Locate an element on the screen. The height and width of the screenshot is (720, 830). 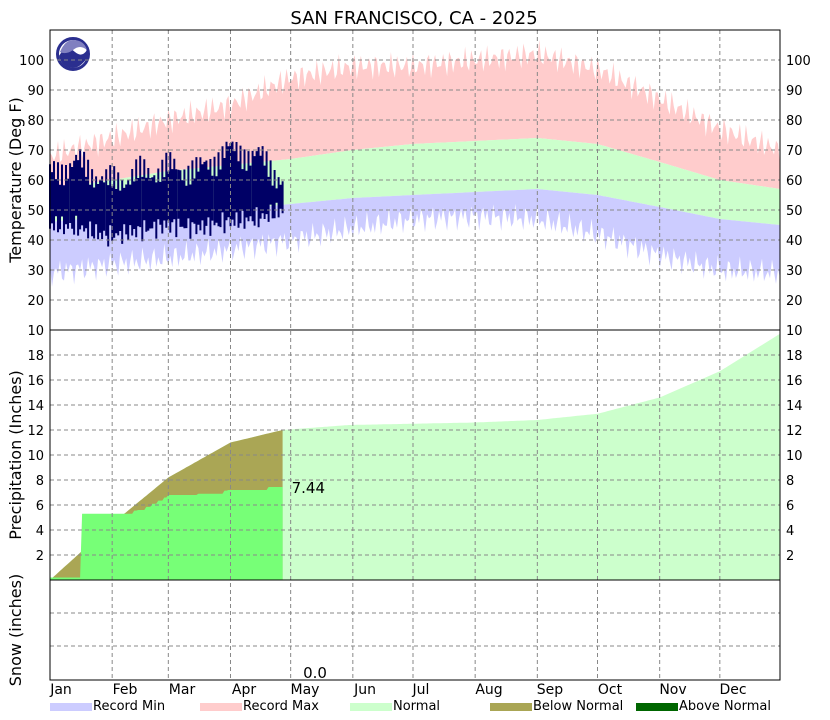
month-label: Nov is located at coordinates (672, 690).